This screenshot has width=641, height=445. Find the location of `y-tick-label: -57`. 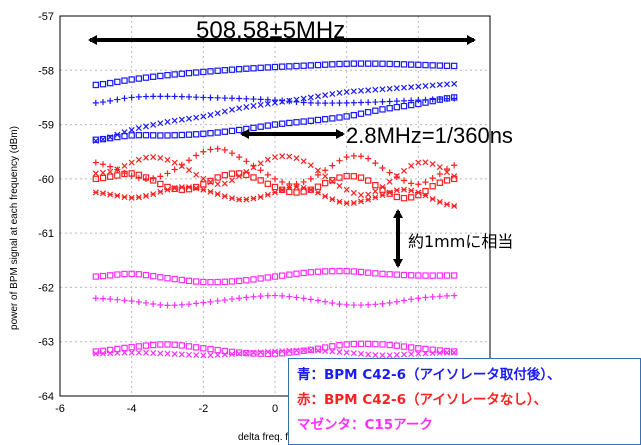

y-tick-label: -57 is located at coordinates (46, 17).